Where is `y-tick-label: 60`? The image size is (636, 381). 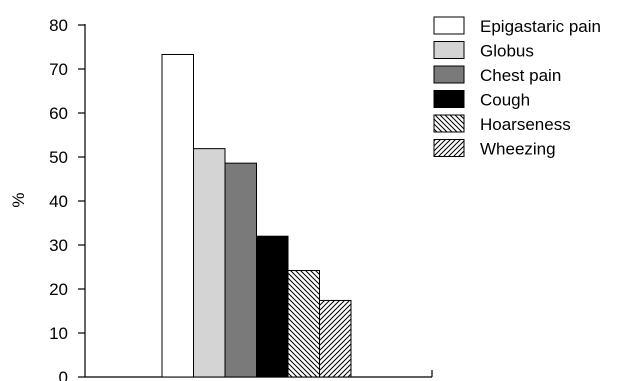
y-tick-label: 60 is located at coordinates (58, 113).